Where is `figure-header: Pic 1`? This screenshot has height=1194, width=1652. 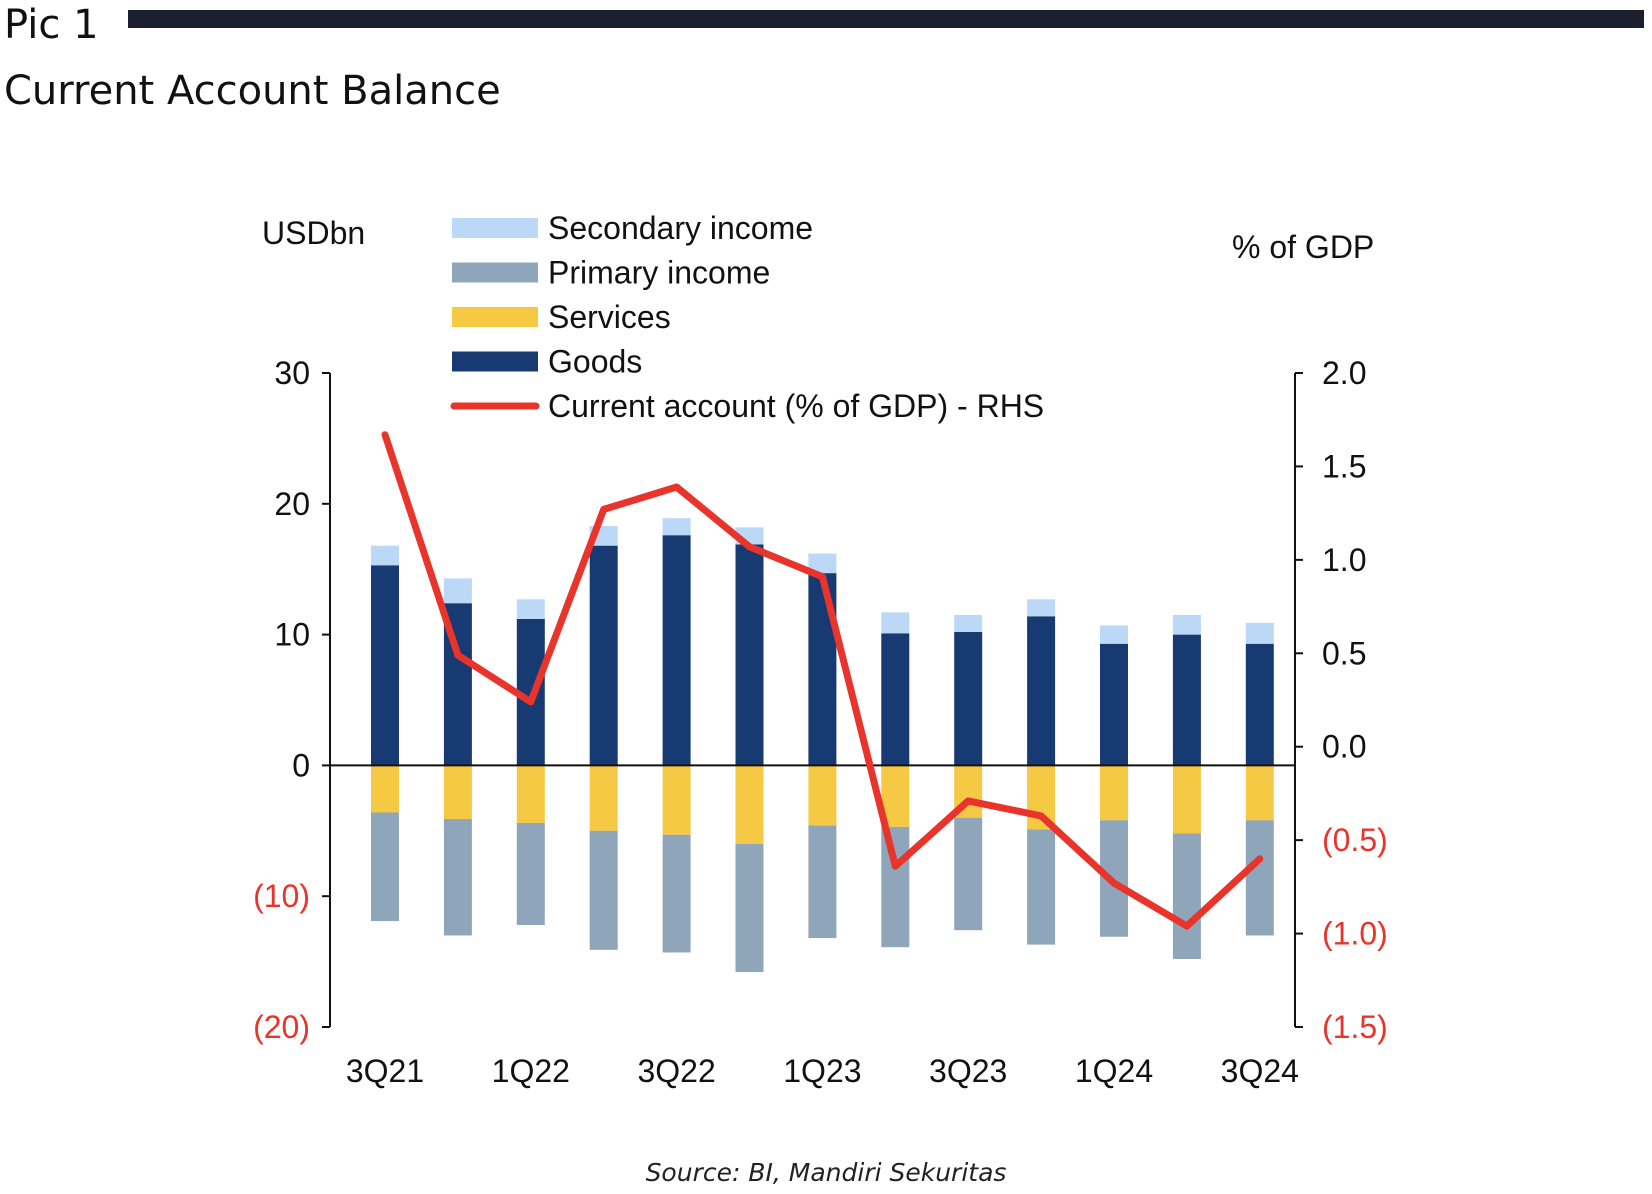 figure-header: Pic 1 is located at coordinates (826, 30).